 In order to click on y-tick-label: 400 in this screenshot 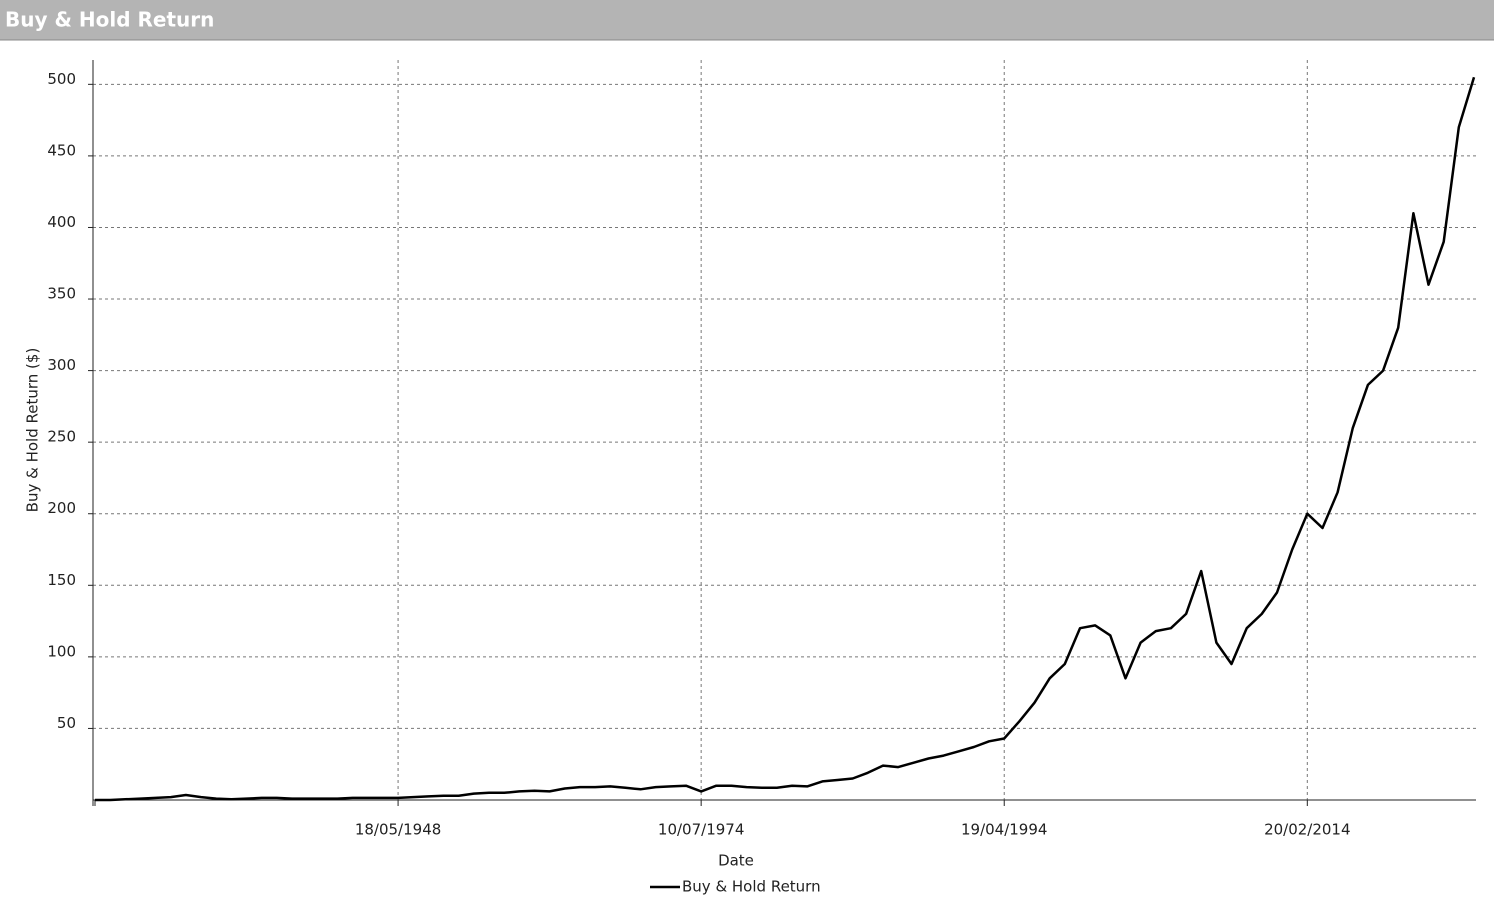, I will do `click(61, 222)`.